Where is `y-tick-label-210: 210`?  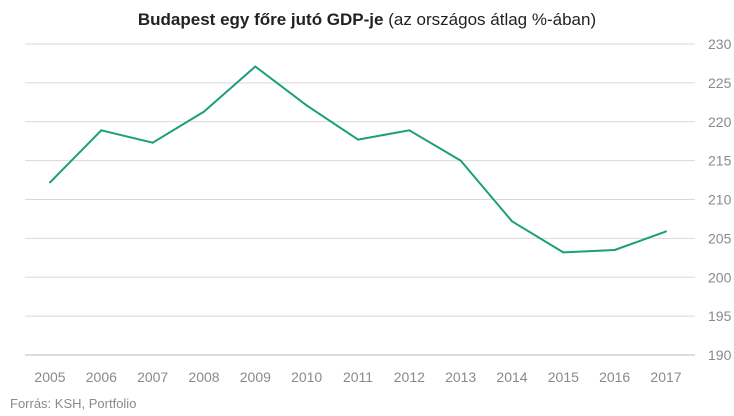
y-tick-label-210: 210 is located at coordinates (720, 200).